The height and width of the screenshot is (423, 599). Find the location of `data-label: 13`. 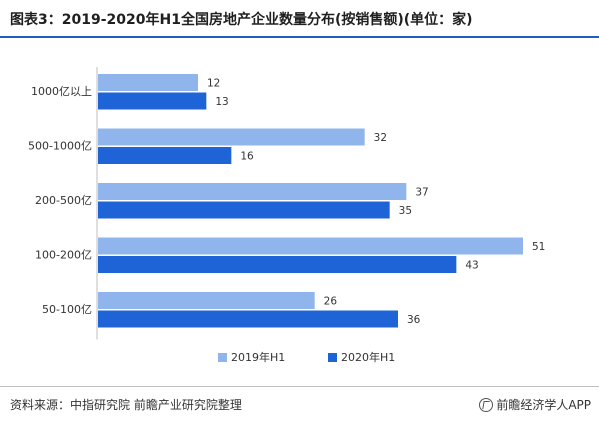

data-label: 13 is located at coordinates (221, 102).